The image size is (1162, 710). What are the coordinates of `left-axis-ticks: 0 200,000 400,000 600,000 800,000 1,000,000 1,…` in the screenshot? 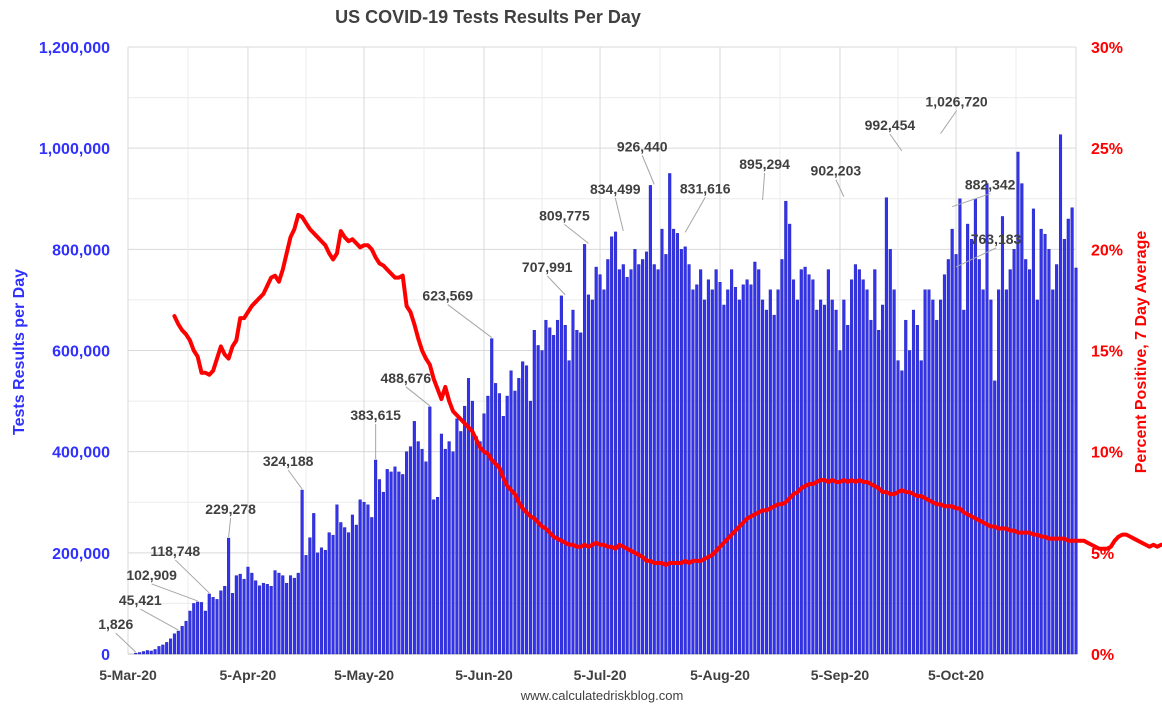 It's located at (74, 352).